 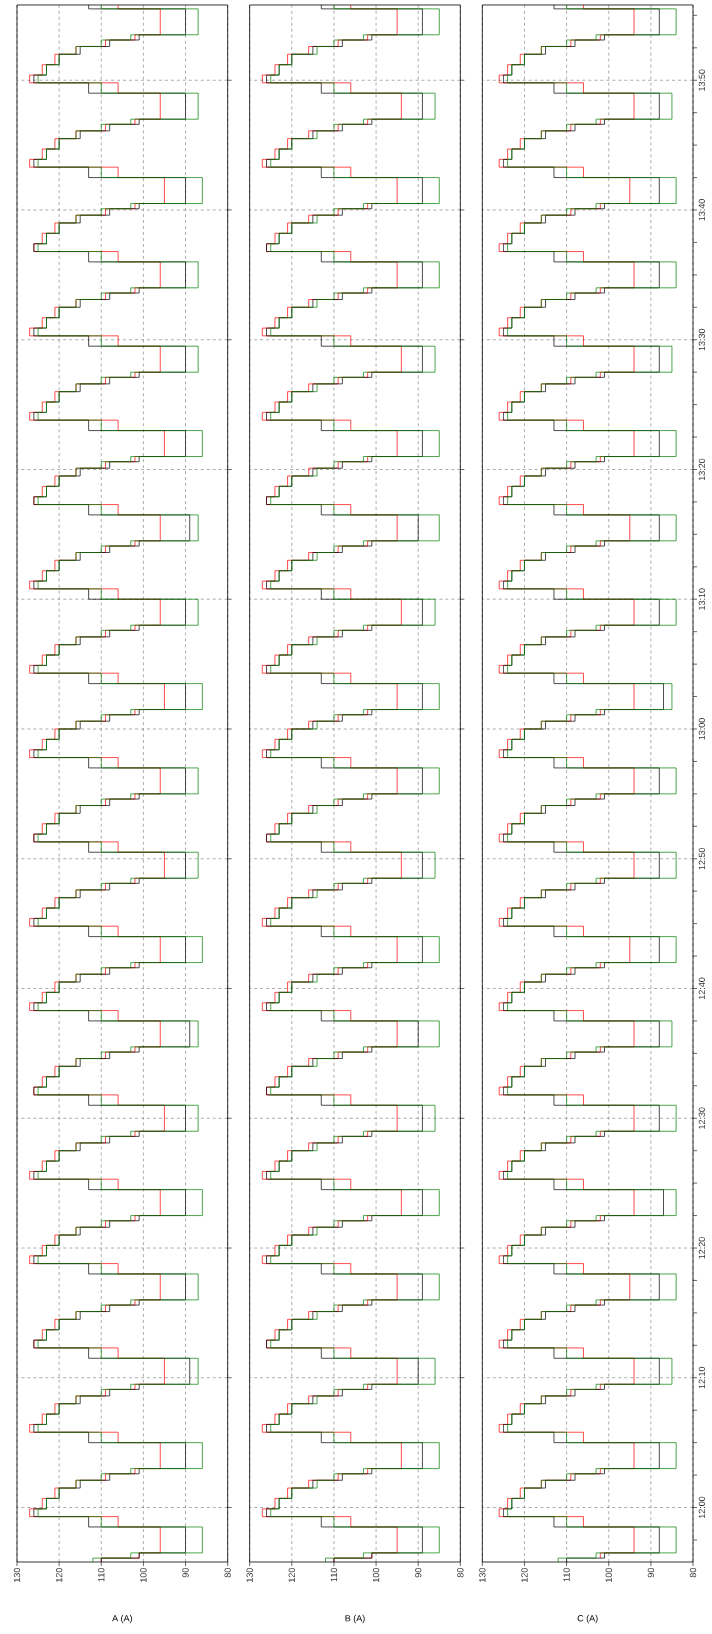 I want to click on y-tick-label: 13:00, so click(x=702, y=729).